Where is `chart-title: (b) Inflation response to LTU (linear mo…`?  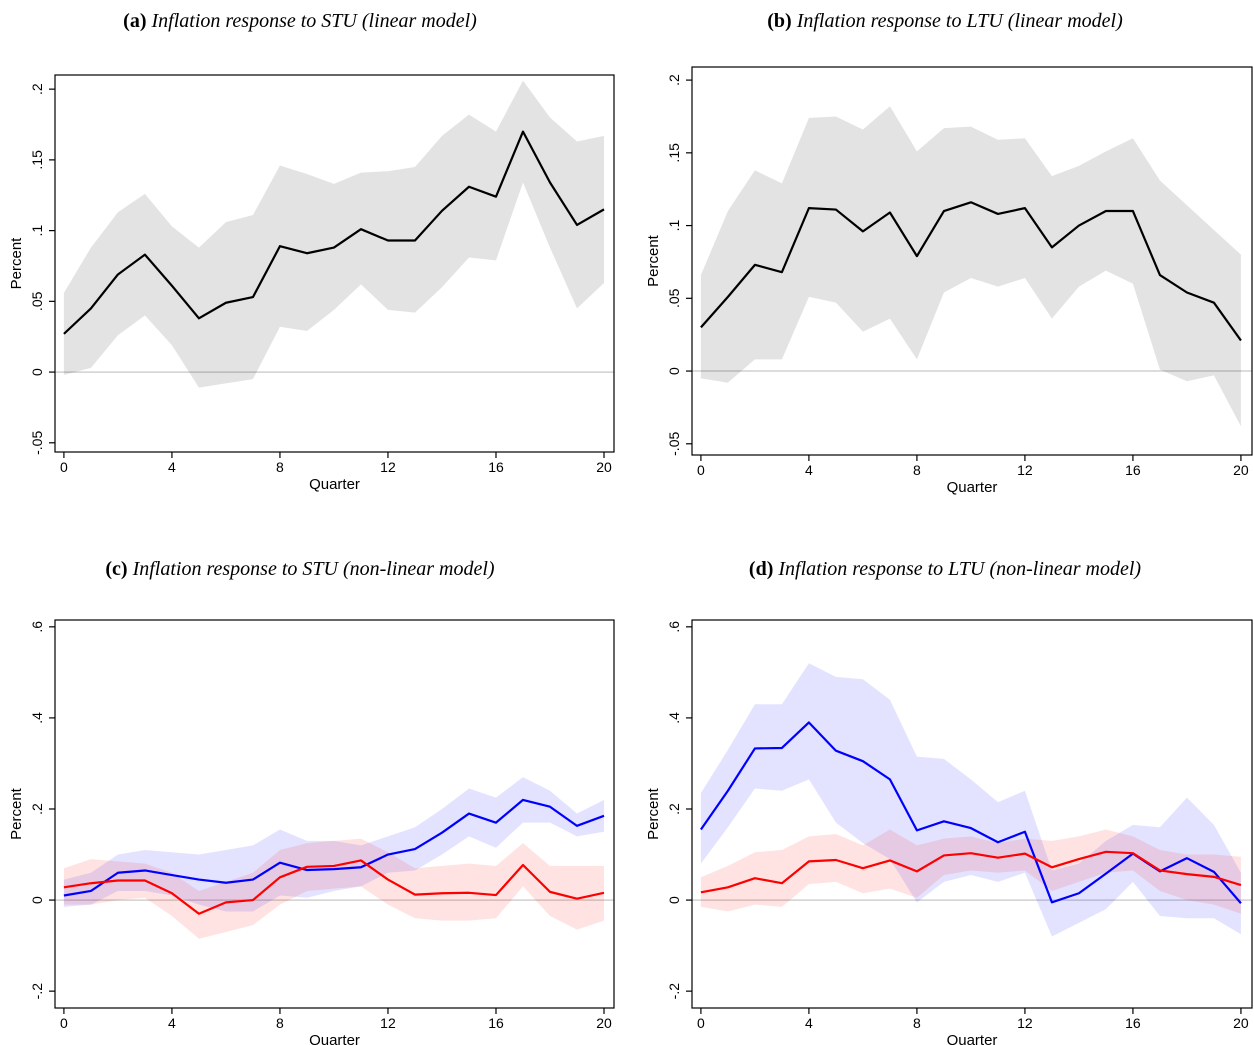 chart-title: (b) Inflation response to LTU (linear mo… is located at coordinates (945, 21).